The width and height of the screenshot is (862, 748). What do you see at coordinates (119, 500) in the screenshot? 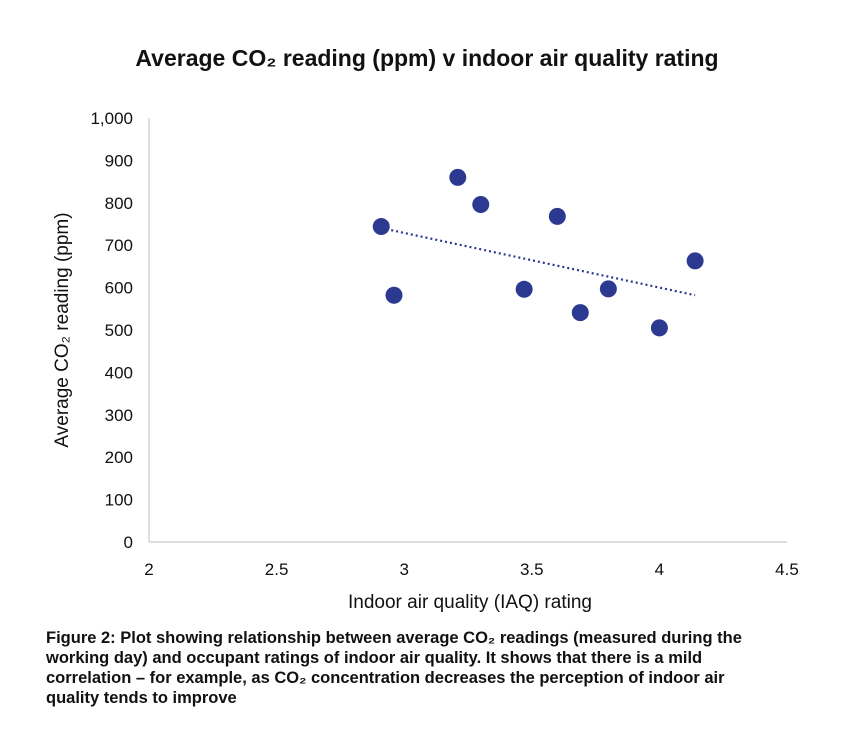
I see `y-tick-label: 100` at bounding box center [119, 500].